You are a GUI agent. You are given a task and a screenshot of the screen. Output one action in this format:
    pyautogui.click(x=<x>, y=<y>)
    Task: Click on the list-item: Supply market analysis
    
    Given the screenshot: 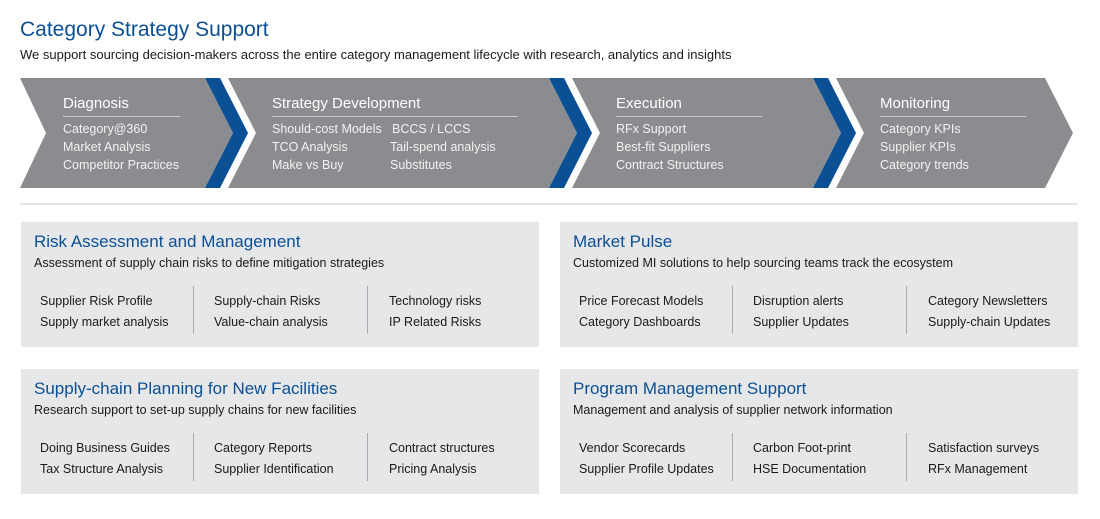 What is the action you would take?
    pyautogui.click(x=104, y=322)
    